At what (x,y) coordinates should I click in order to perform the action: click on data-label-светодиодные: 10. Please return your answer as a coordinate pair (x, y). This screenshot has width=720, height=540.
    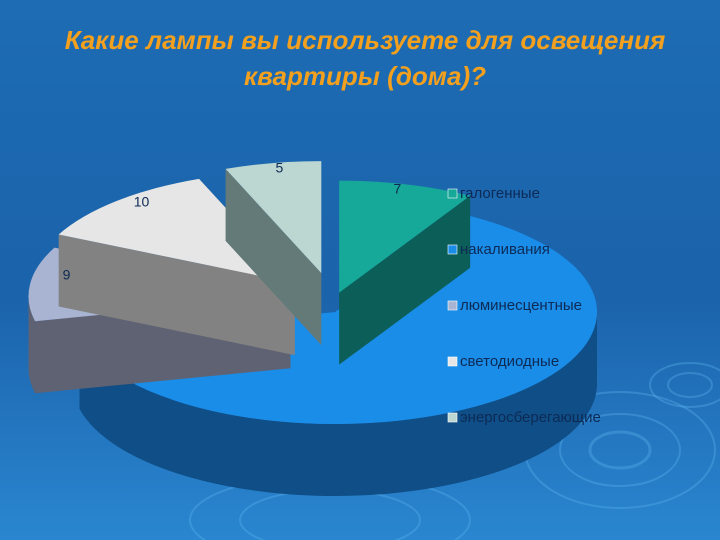
    Looking at the image, I should click on (142, 201).